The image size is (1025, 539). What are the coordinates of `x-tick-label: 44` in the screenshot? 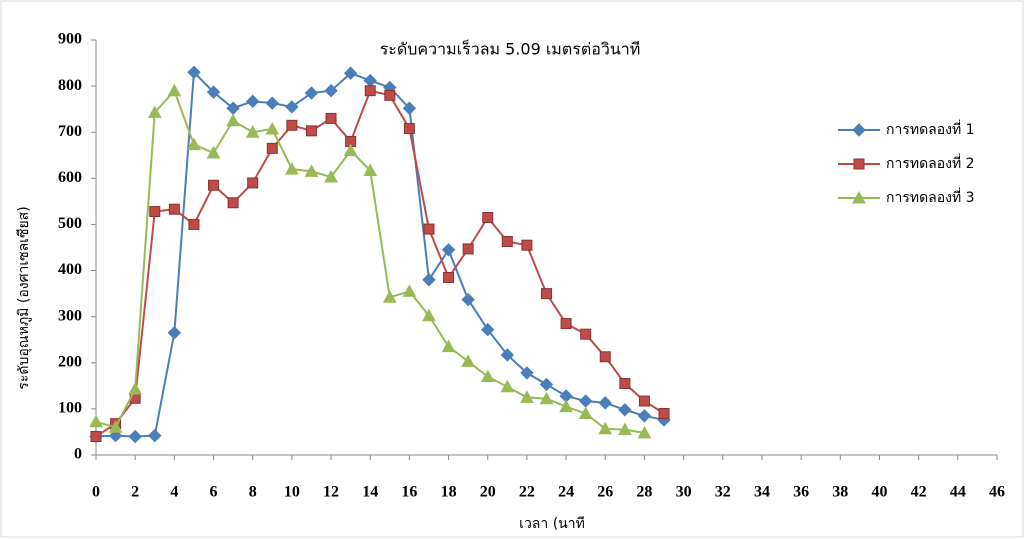 It's located at (958, 492).